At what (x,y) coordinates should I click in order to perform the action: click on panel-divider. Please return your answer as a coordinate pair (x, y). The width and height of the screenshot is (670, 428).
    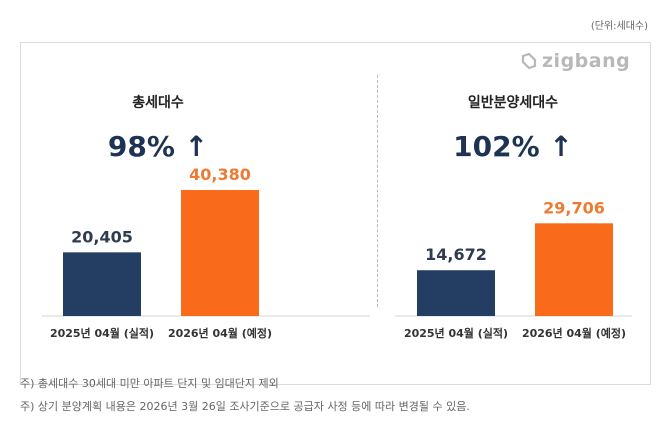
    Looking at the image, I should click on (377, 191).